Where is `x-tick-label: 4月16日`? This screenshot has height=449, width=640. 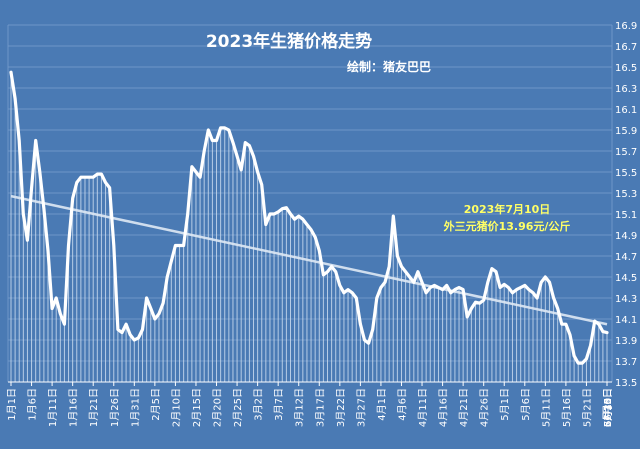
x-tick-label: 4月16日 is located at coordinates (444, 407).